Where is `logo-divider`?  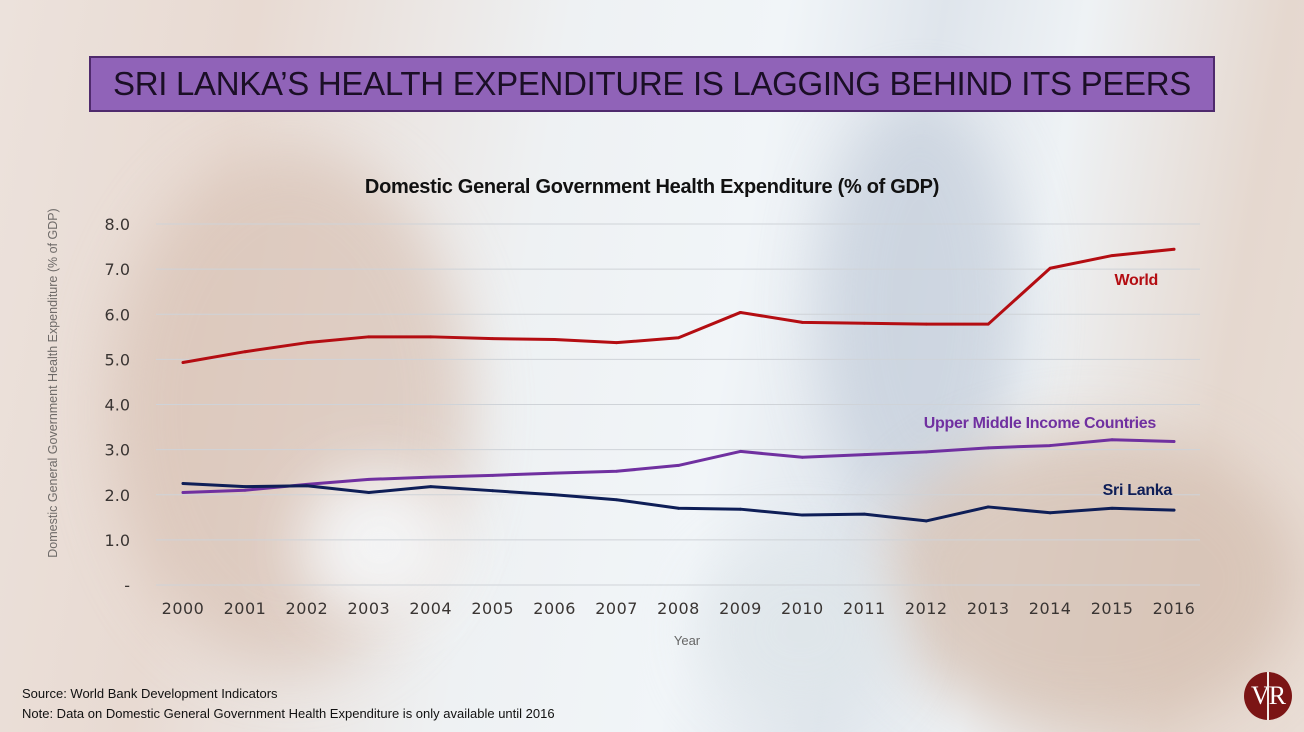
logo-divider is located at coordinates (1268, 696).